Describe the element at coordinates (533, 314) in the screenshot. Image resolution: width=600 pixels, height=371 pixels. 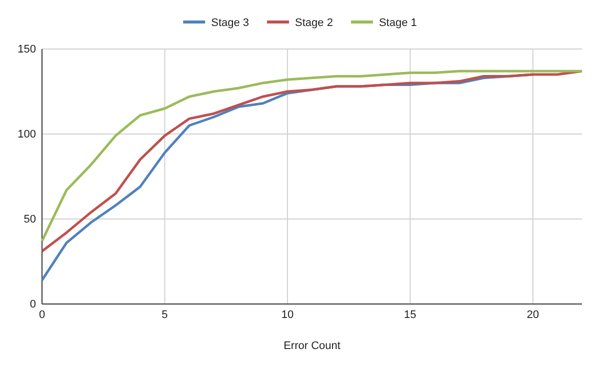
I see `x-tick-label: 20` at that location.